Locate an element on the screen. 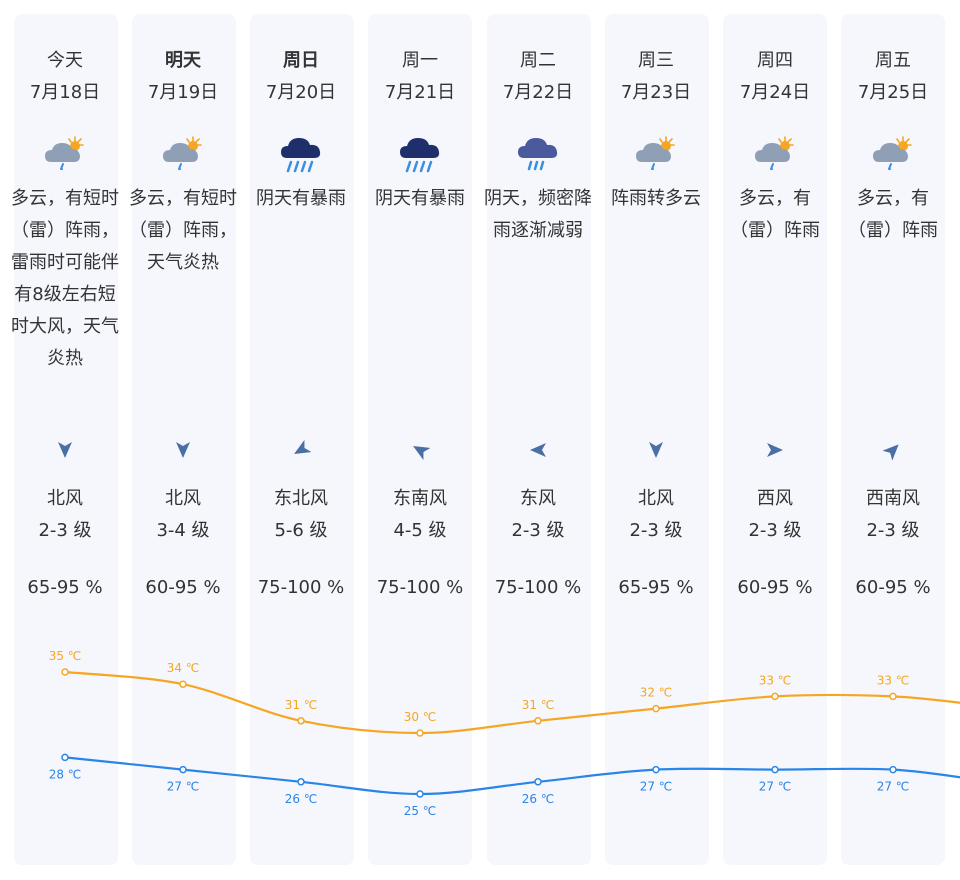 Image resolution: width=960 pixels, height=880 pixels. high-temperature-label: 32 ℃ is located at coordinates (656, 693).